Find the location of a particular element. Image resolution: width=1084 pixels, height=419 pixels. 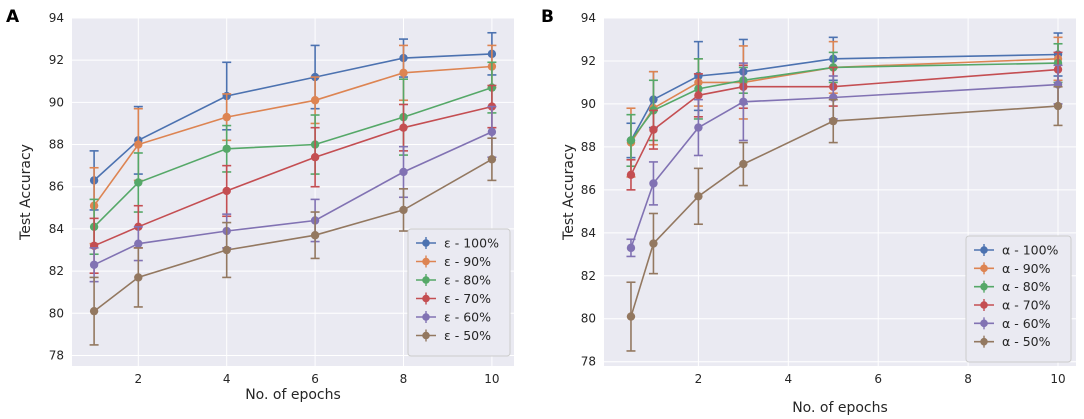

panel-a-y-tick-label: 78 is located at coordinates (56, 355).